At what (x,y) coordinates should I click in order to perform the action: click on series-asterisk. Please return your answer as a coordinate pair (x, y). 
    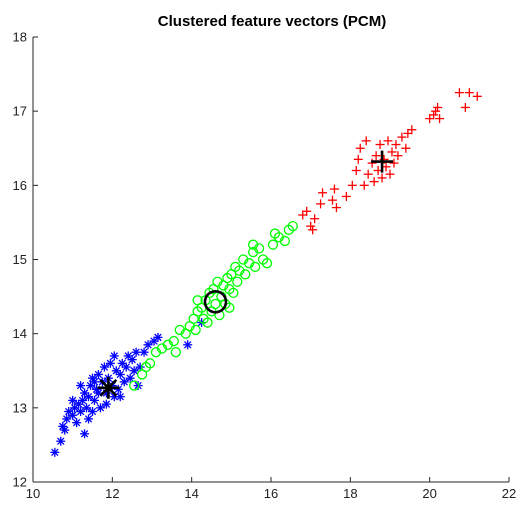
    Looking at the image, I should click on (128, 387).